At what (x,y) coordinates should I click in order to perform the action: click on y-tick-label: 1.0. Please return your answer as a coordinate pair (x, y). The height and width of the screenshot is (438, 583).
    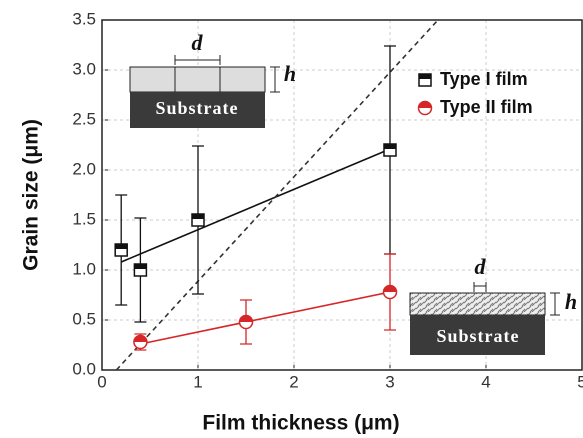
    Looking at the image, I should click on (84, 268).